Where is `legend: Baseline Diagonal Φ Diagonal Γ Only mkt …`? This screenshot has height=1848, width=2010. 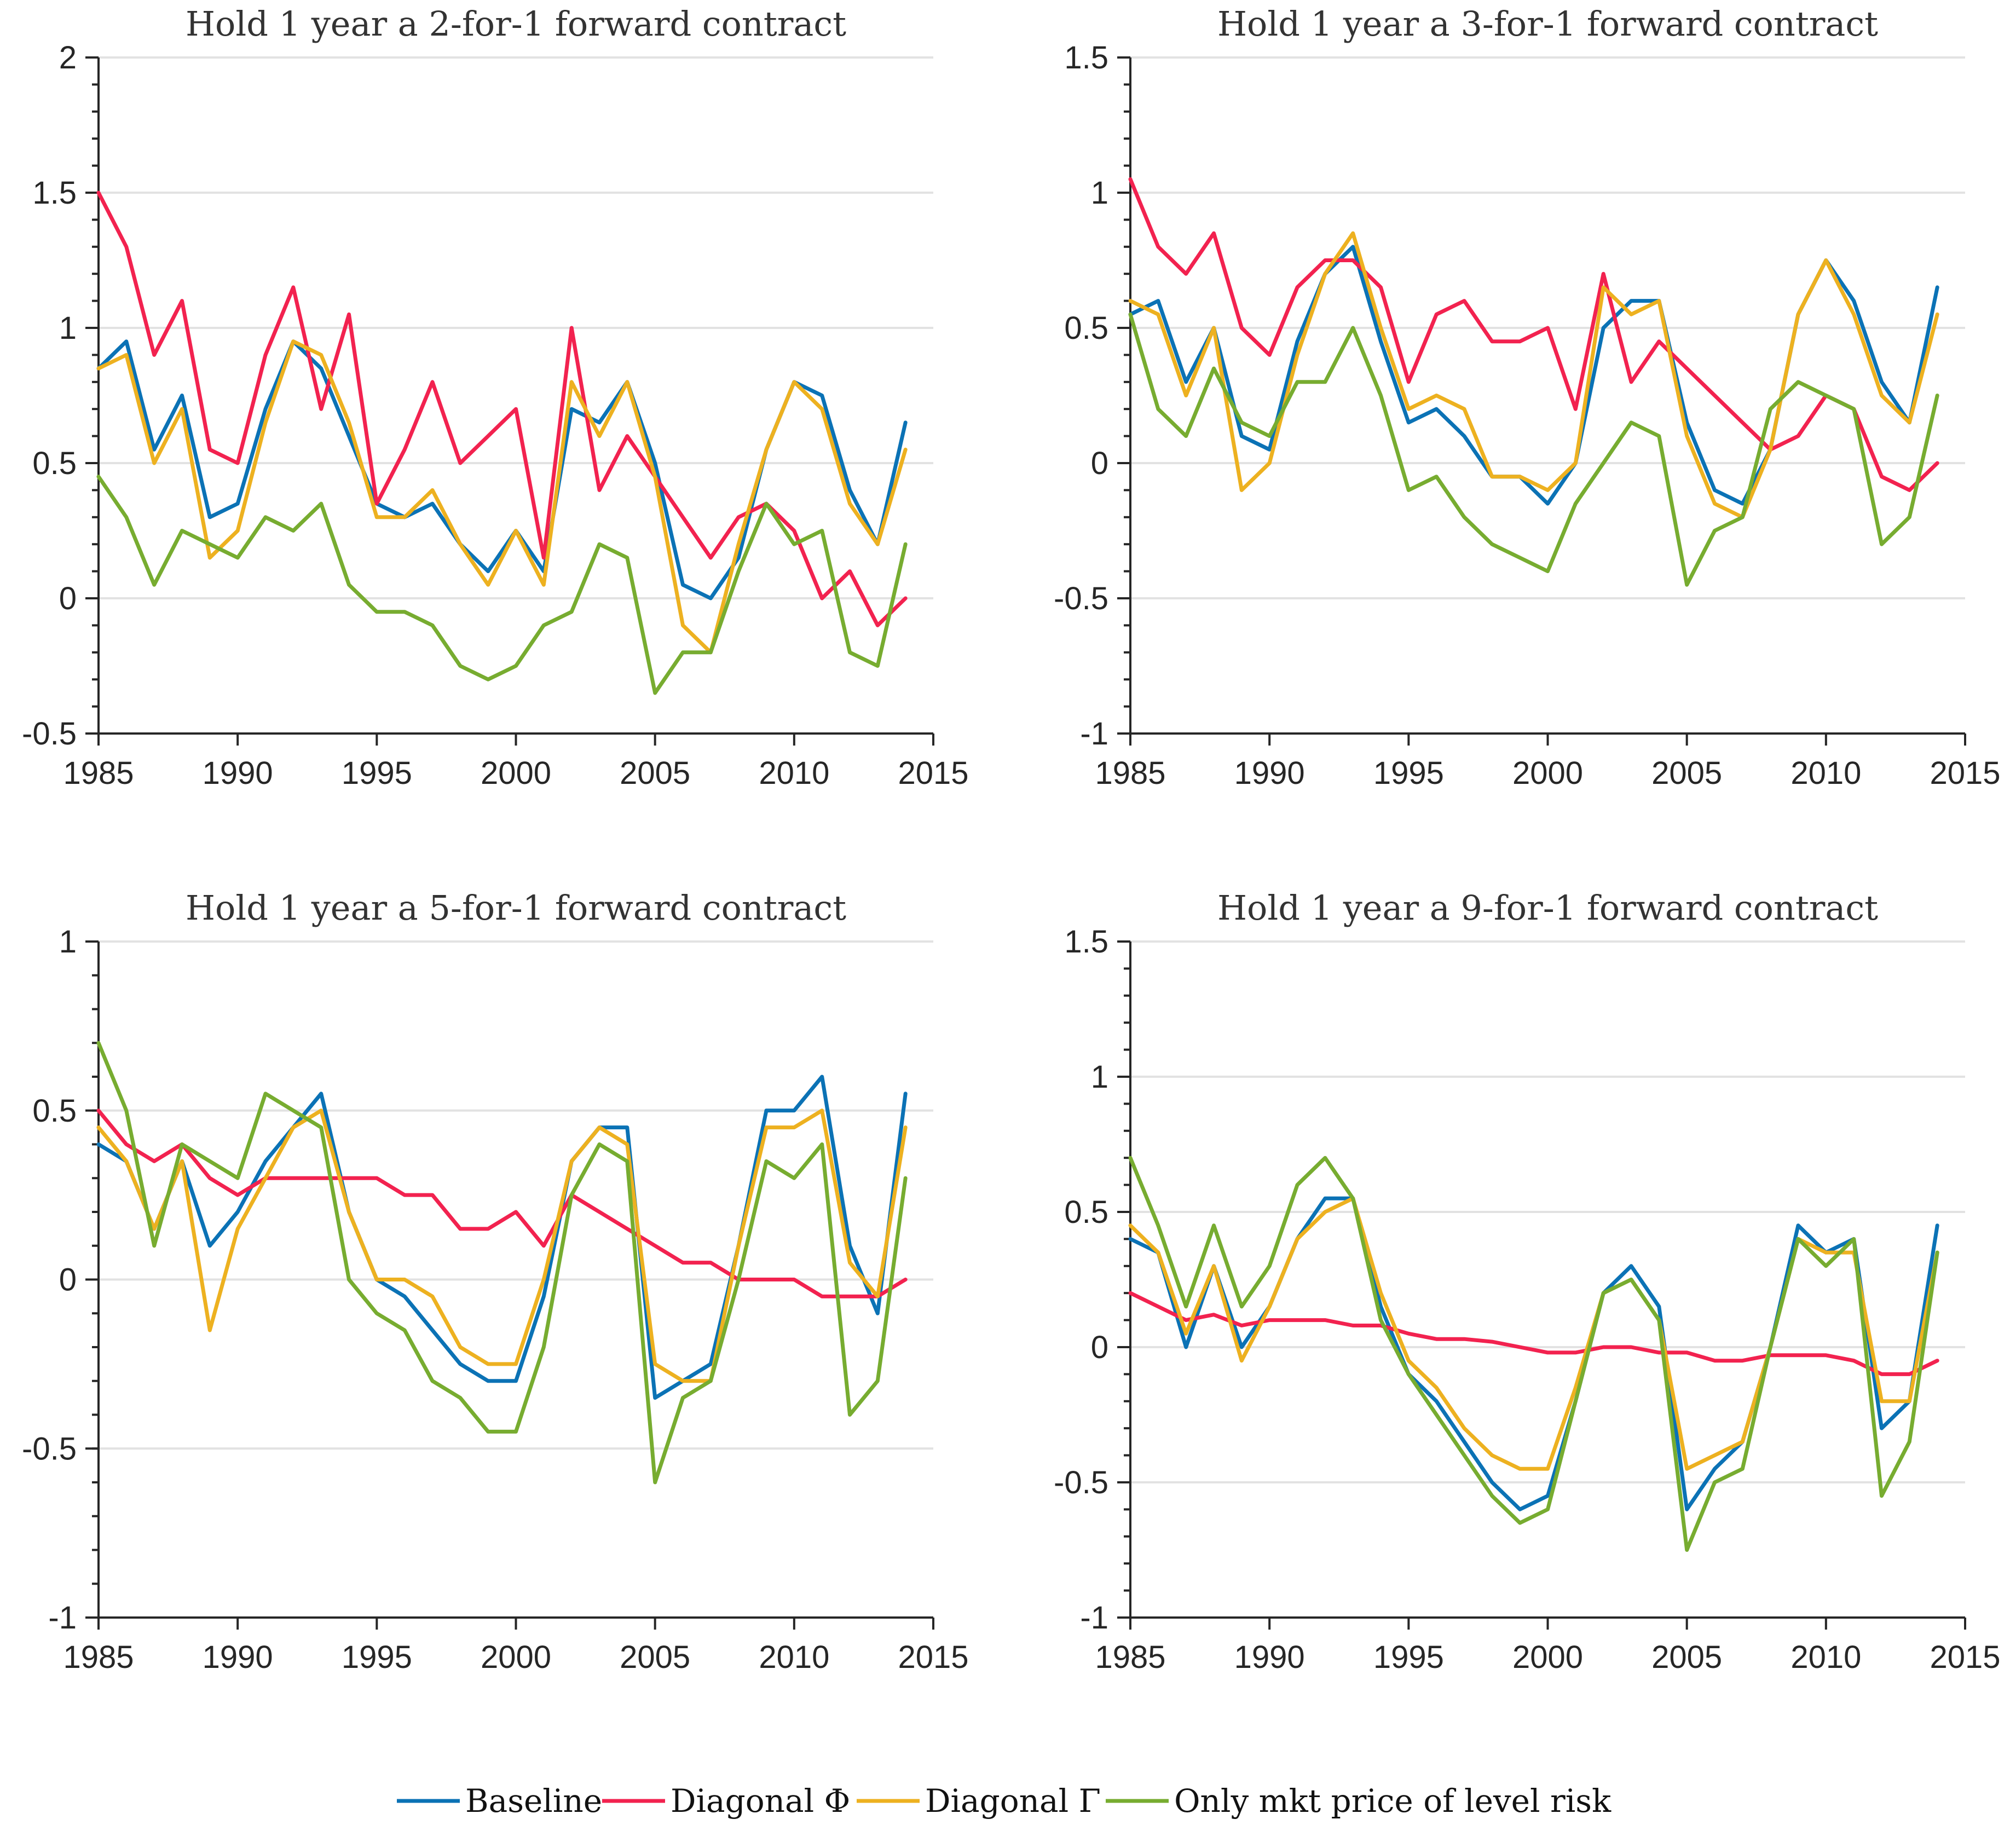
legend: Baseline Diagonal Φ Diagonal Γ Only mkt … is located at coordinates (1007, 1800).